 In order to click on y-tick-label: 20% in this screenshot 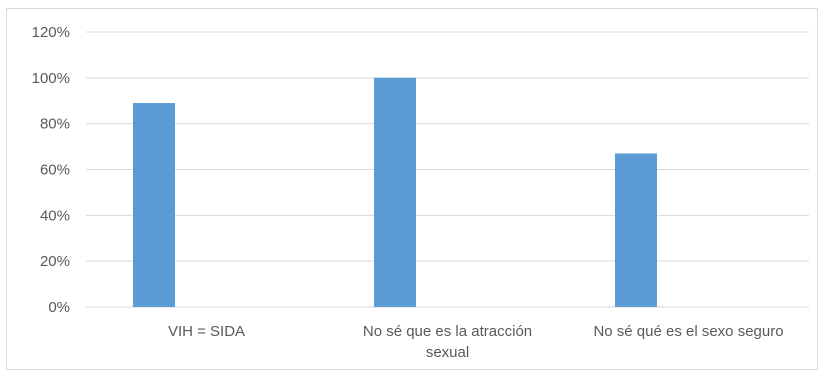, I will do `click(55, 261)`.